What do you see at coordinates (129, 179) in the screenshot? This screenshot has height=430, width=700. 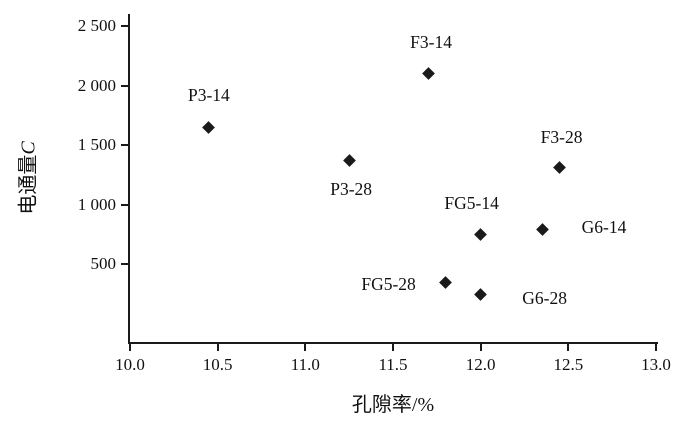 I see `y-axis-line` at bounding box center [129, 179].